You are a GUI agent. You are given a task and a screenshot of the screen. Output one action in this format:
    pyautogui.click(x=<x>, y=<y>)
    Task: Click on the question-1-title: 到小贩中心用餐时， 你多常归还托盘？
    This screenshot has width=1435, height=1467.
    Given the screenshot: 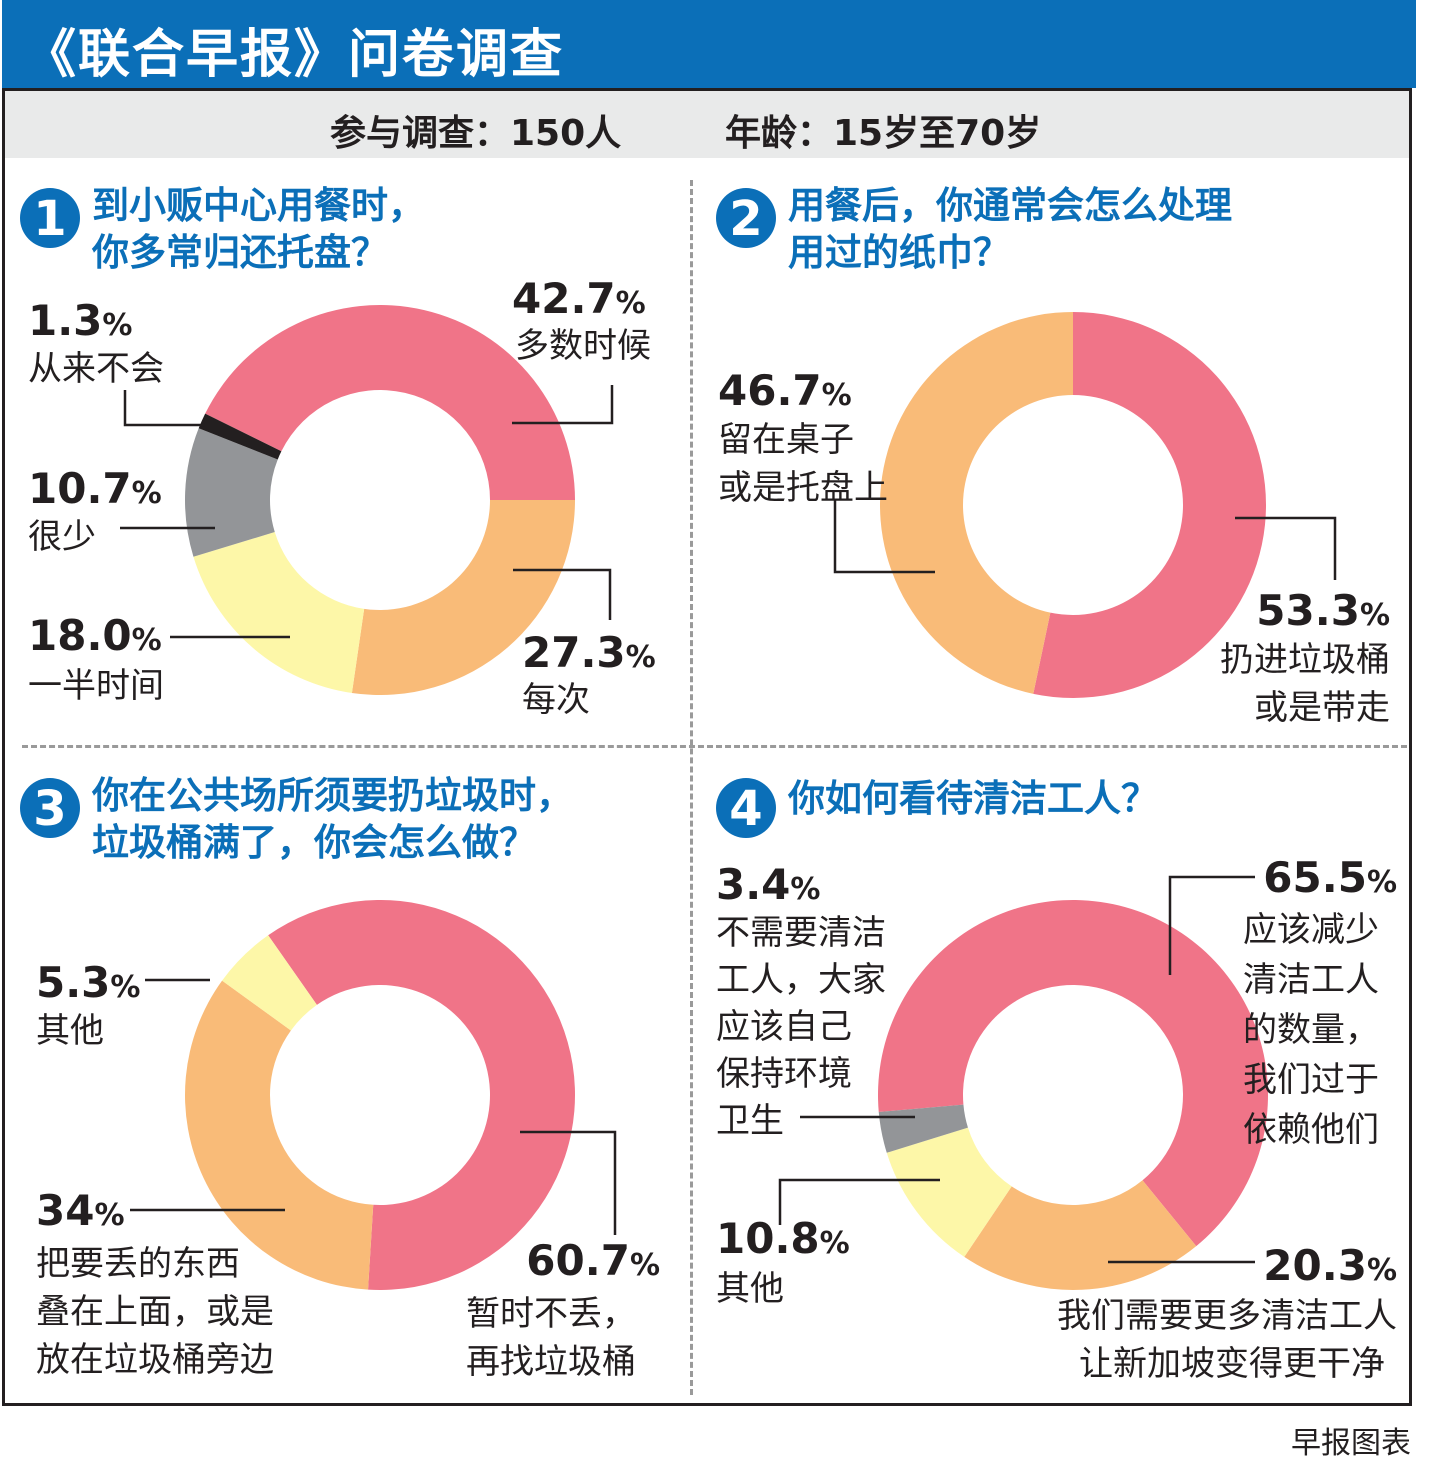 What is the action you would take?
    pyautogui.click(x=258, y=229)
    